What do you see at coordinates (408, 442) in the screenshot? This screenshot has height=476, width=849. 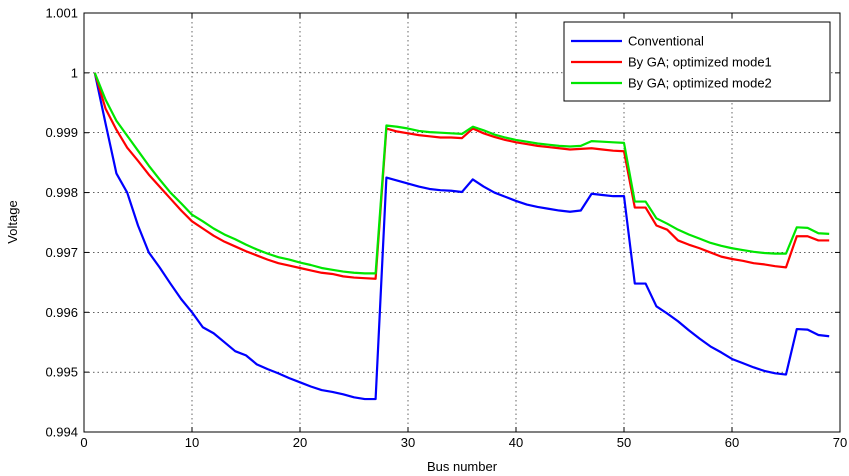 I see `x-tick-label: 30` at bounding box center [408, 442].